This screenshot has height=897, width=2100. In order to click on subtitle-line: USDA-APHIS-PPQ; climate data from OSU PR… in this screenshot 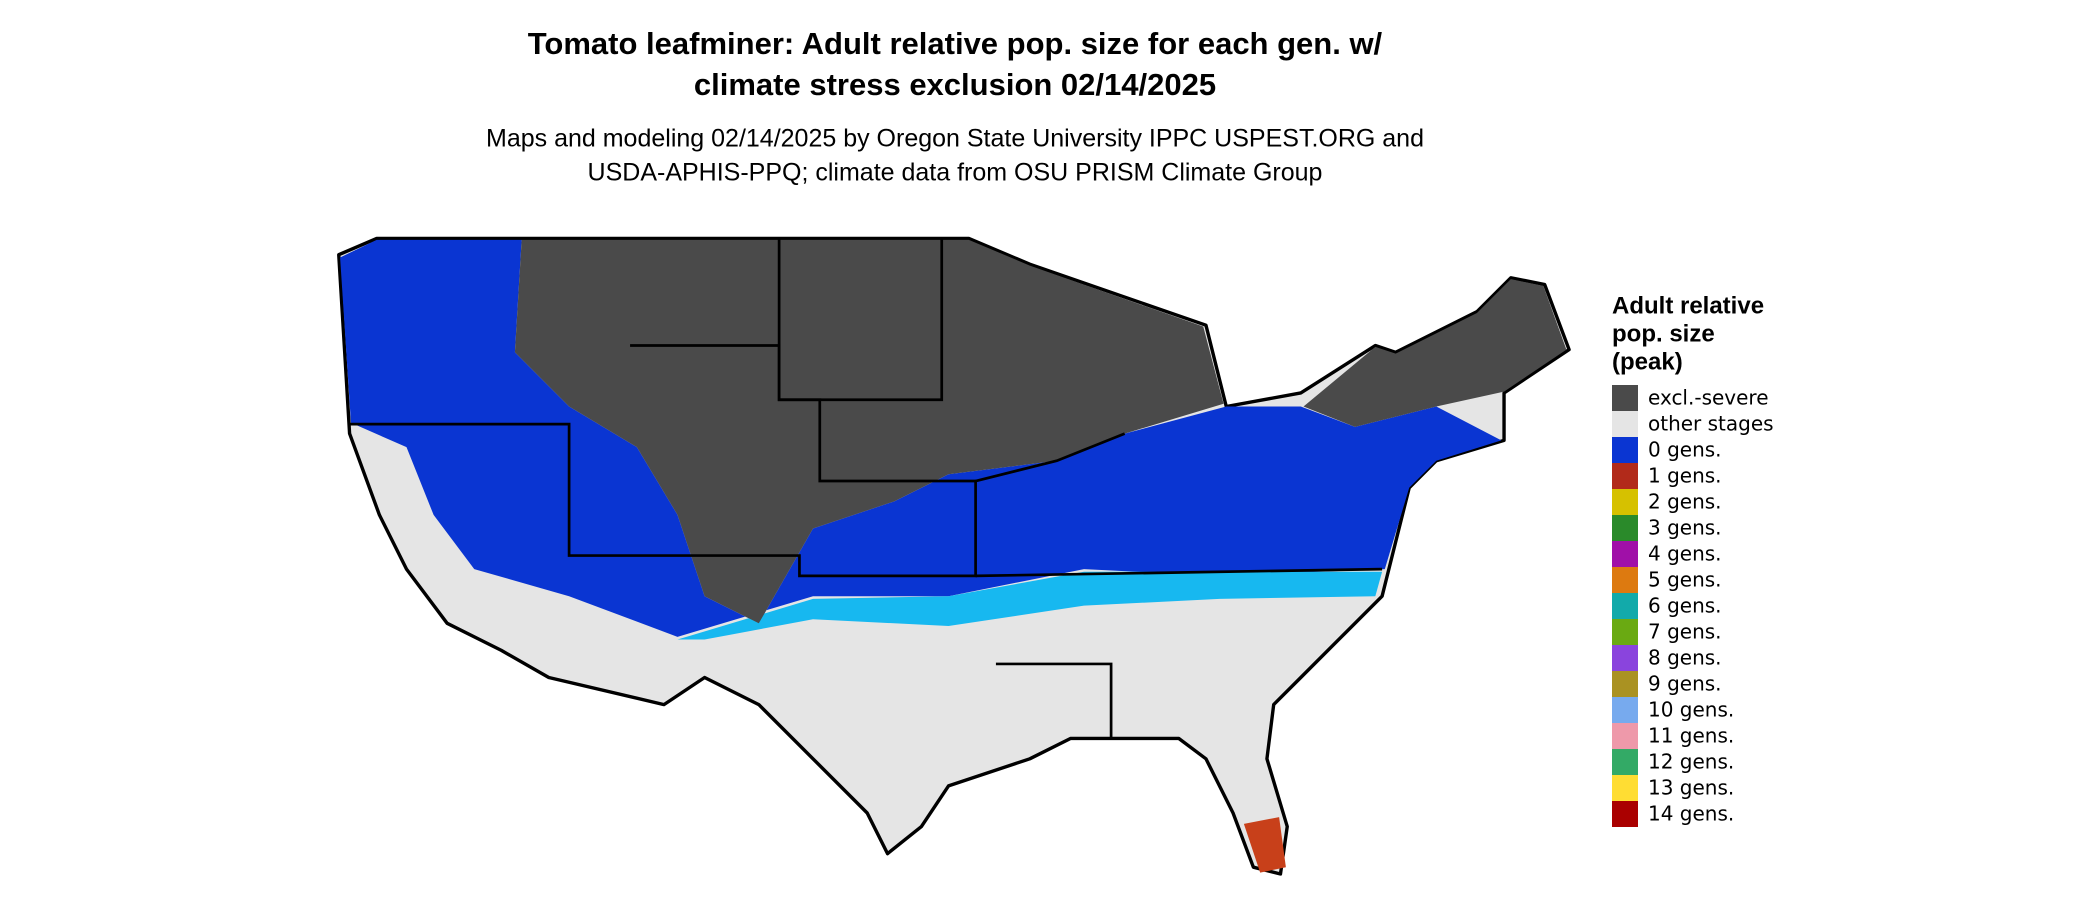, I will do `click(955, 173)`.